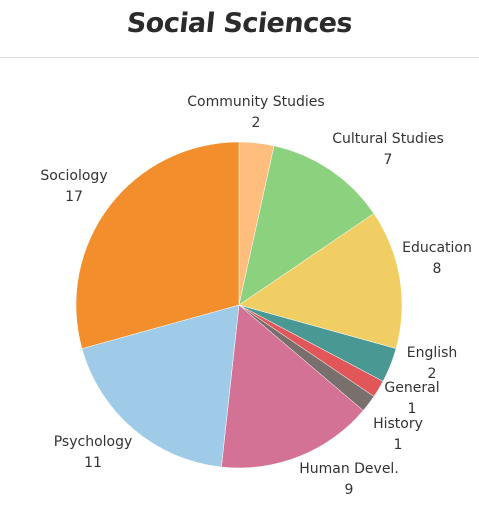  Describe the element at coordinates (160, 386) in the screenshot. I see `pie-slice-psychology` at that location.